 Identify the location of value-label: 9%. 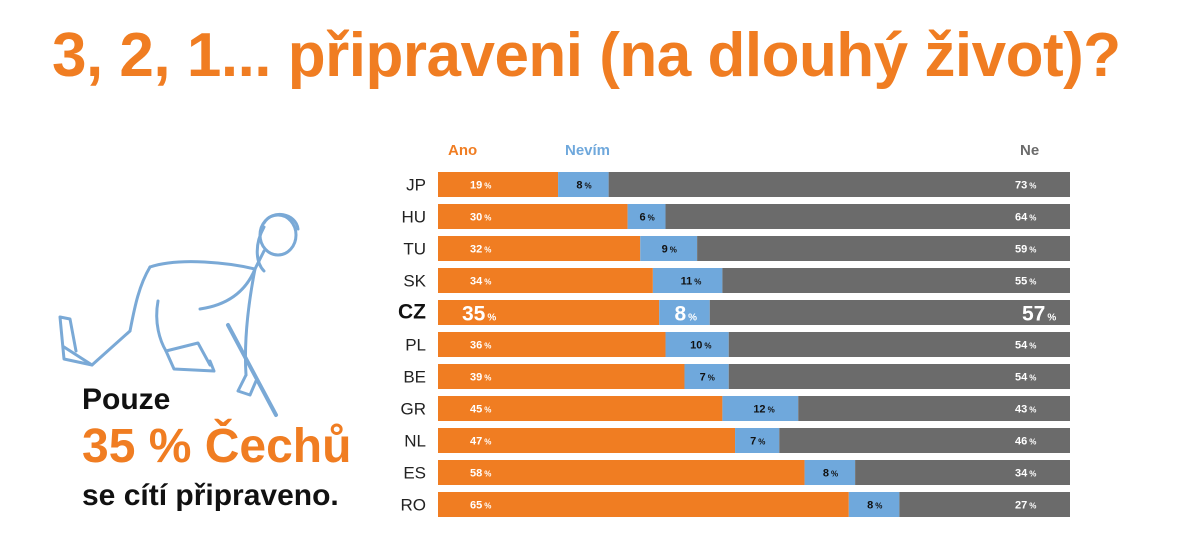
(669, 250).